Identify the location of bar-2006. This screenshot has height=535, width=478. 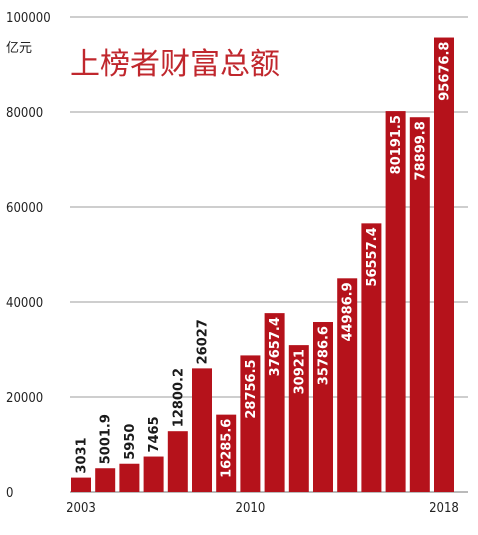
(153, 474).